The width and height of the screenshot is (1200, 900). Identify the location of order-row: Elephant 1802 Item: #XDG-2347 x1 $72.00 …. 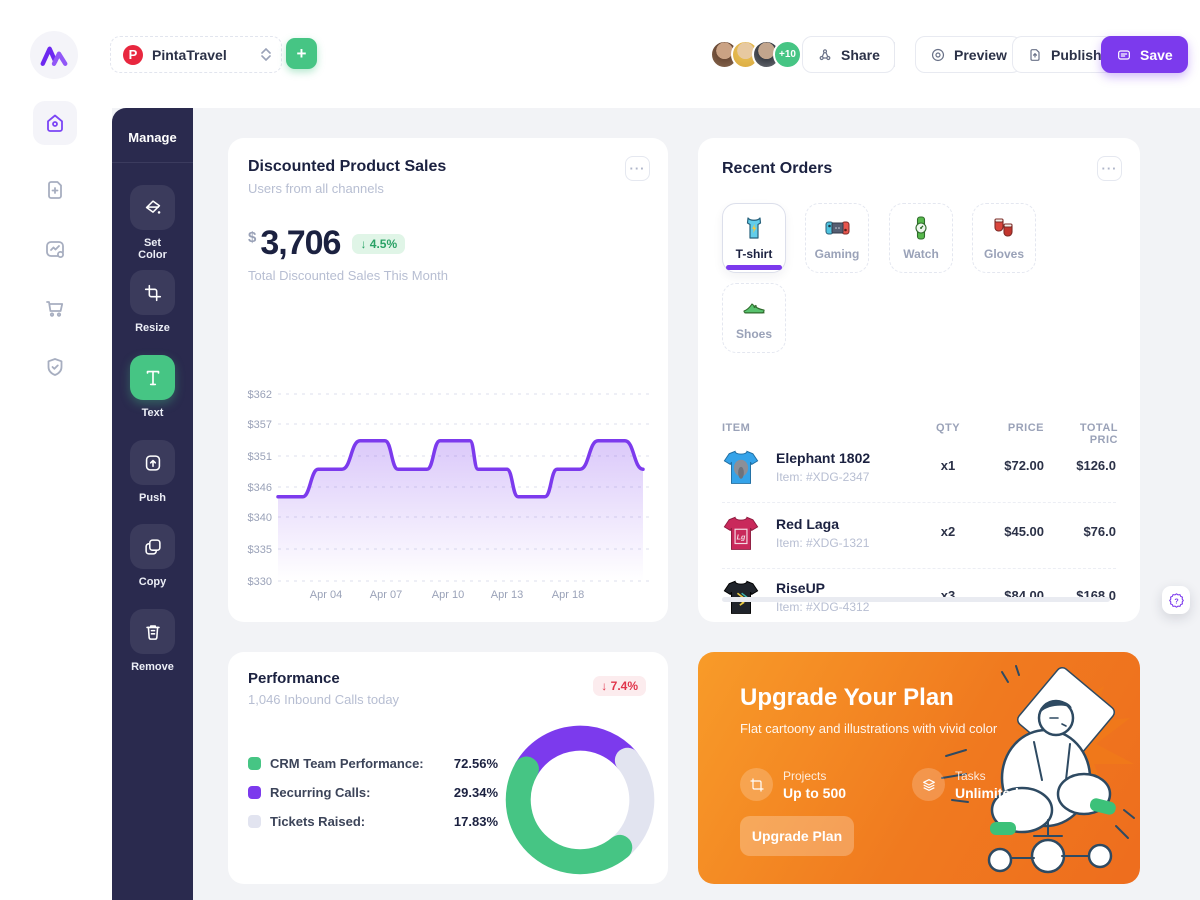
(931, 470).